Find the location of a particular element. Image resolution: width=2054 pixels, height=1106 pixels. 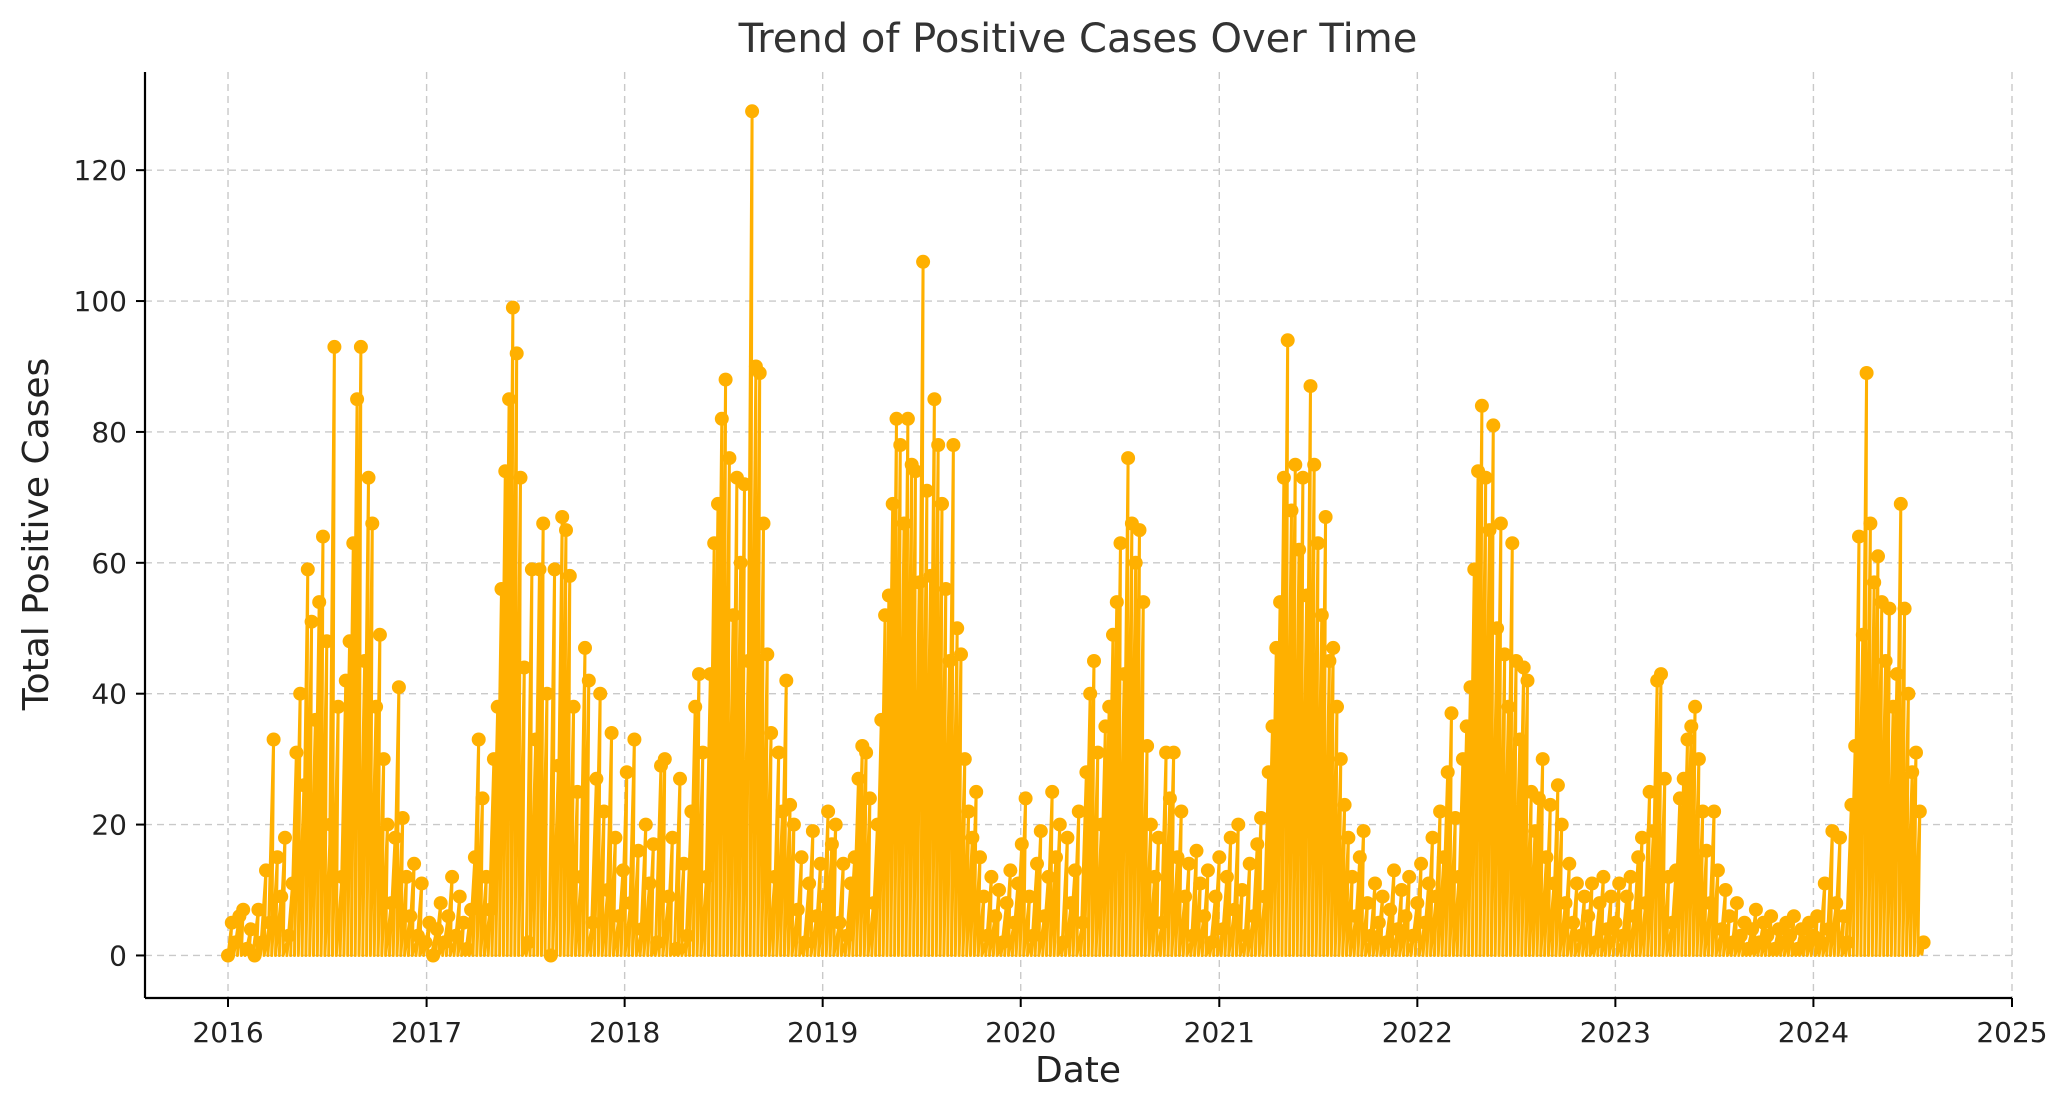

y-tick-label: 80 is located at coordinates (109, 432).